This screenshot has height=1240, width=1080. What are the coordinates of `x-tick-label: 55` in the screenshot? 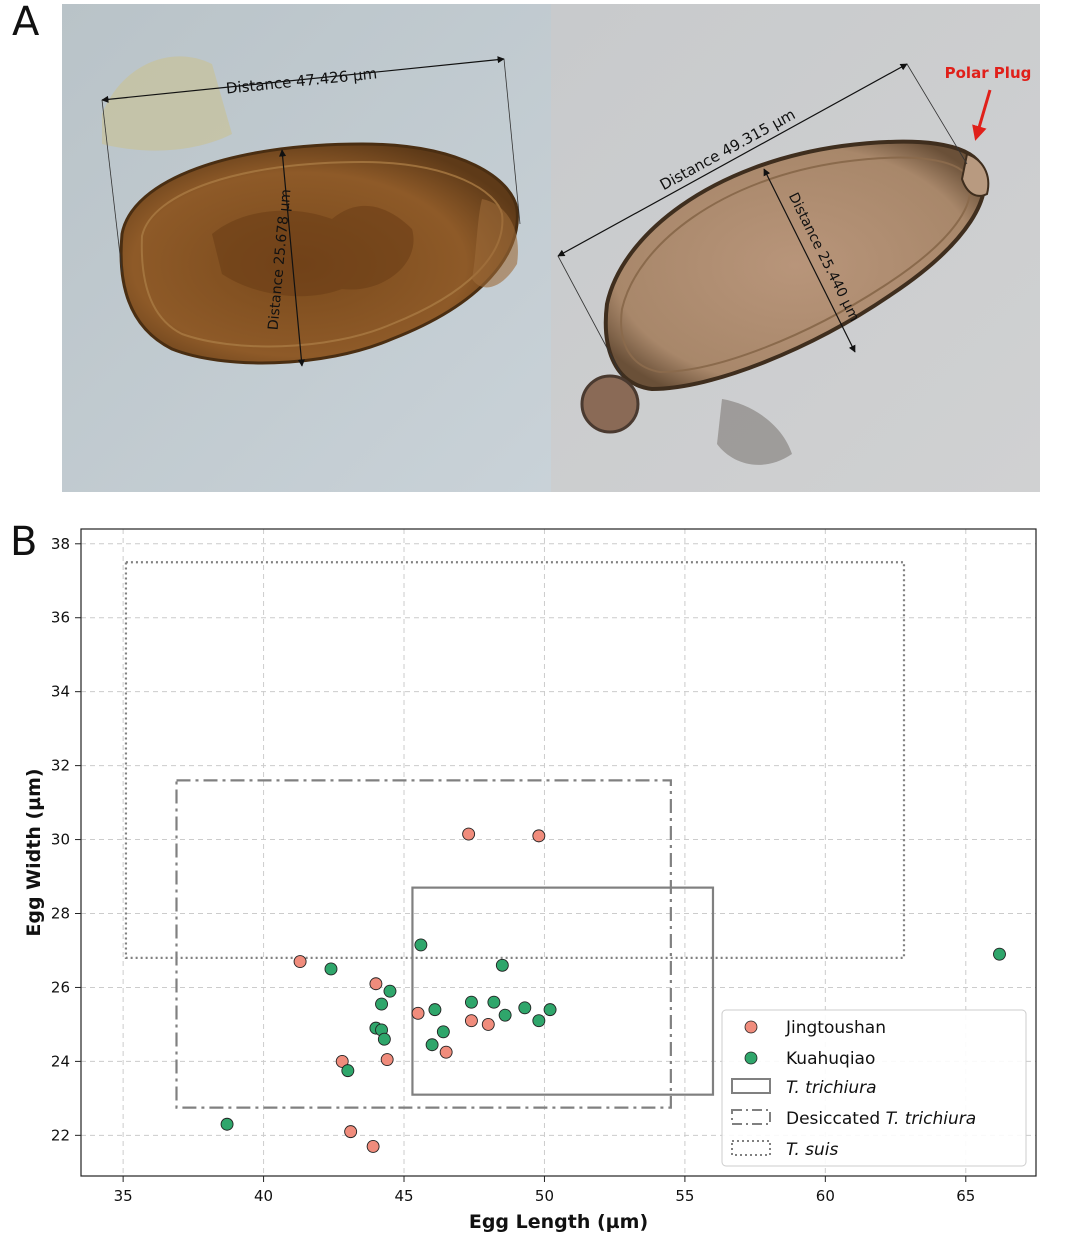 It's located at (684, 1196).